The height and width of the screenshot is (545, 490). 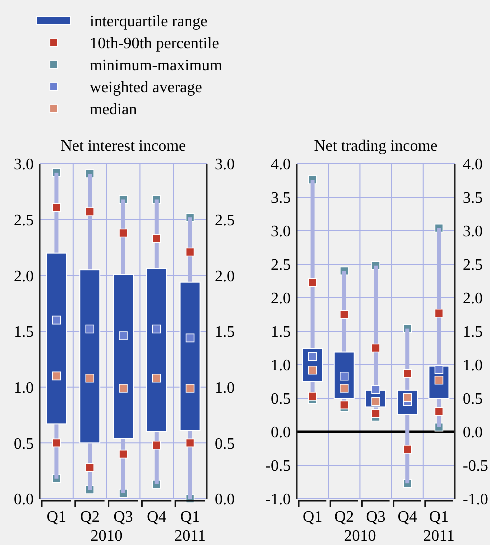 What do you see at coordinates (123, 146) in the screenshot?
I see `chart-title: Net interest income` at bounding box center [123, 146].